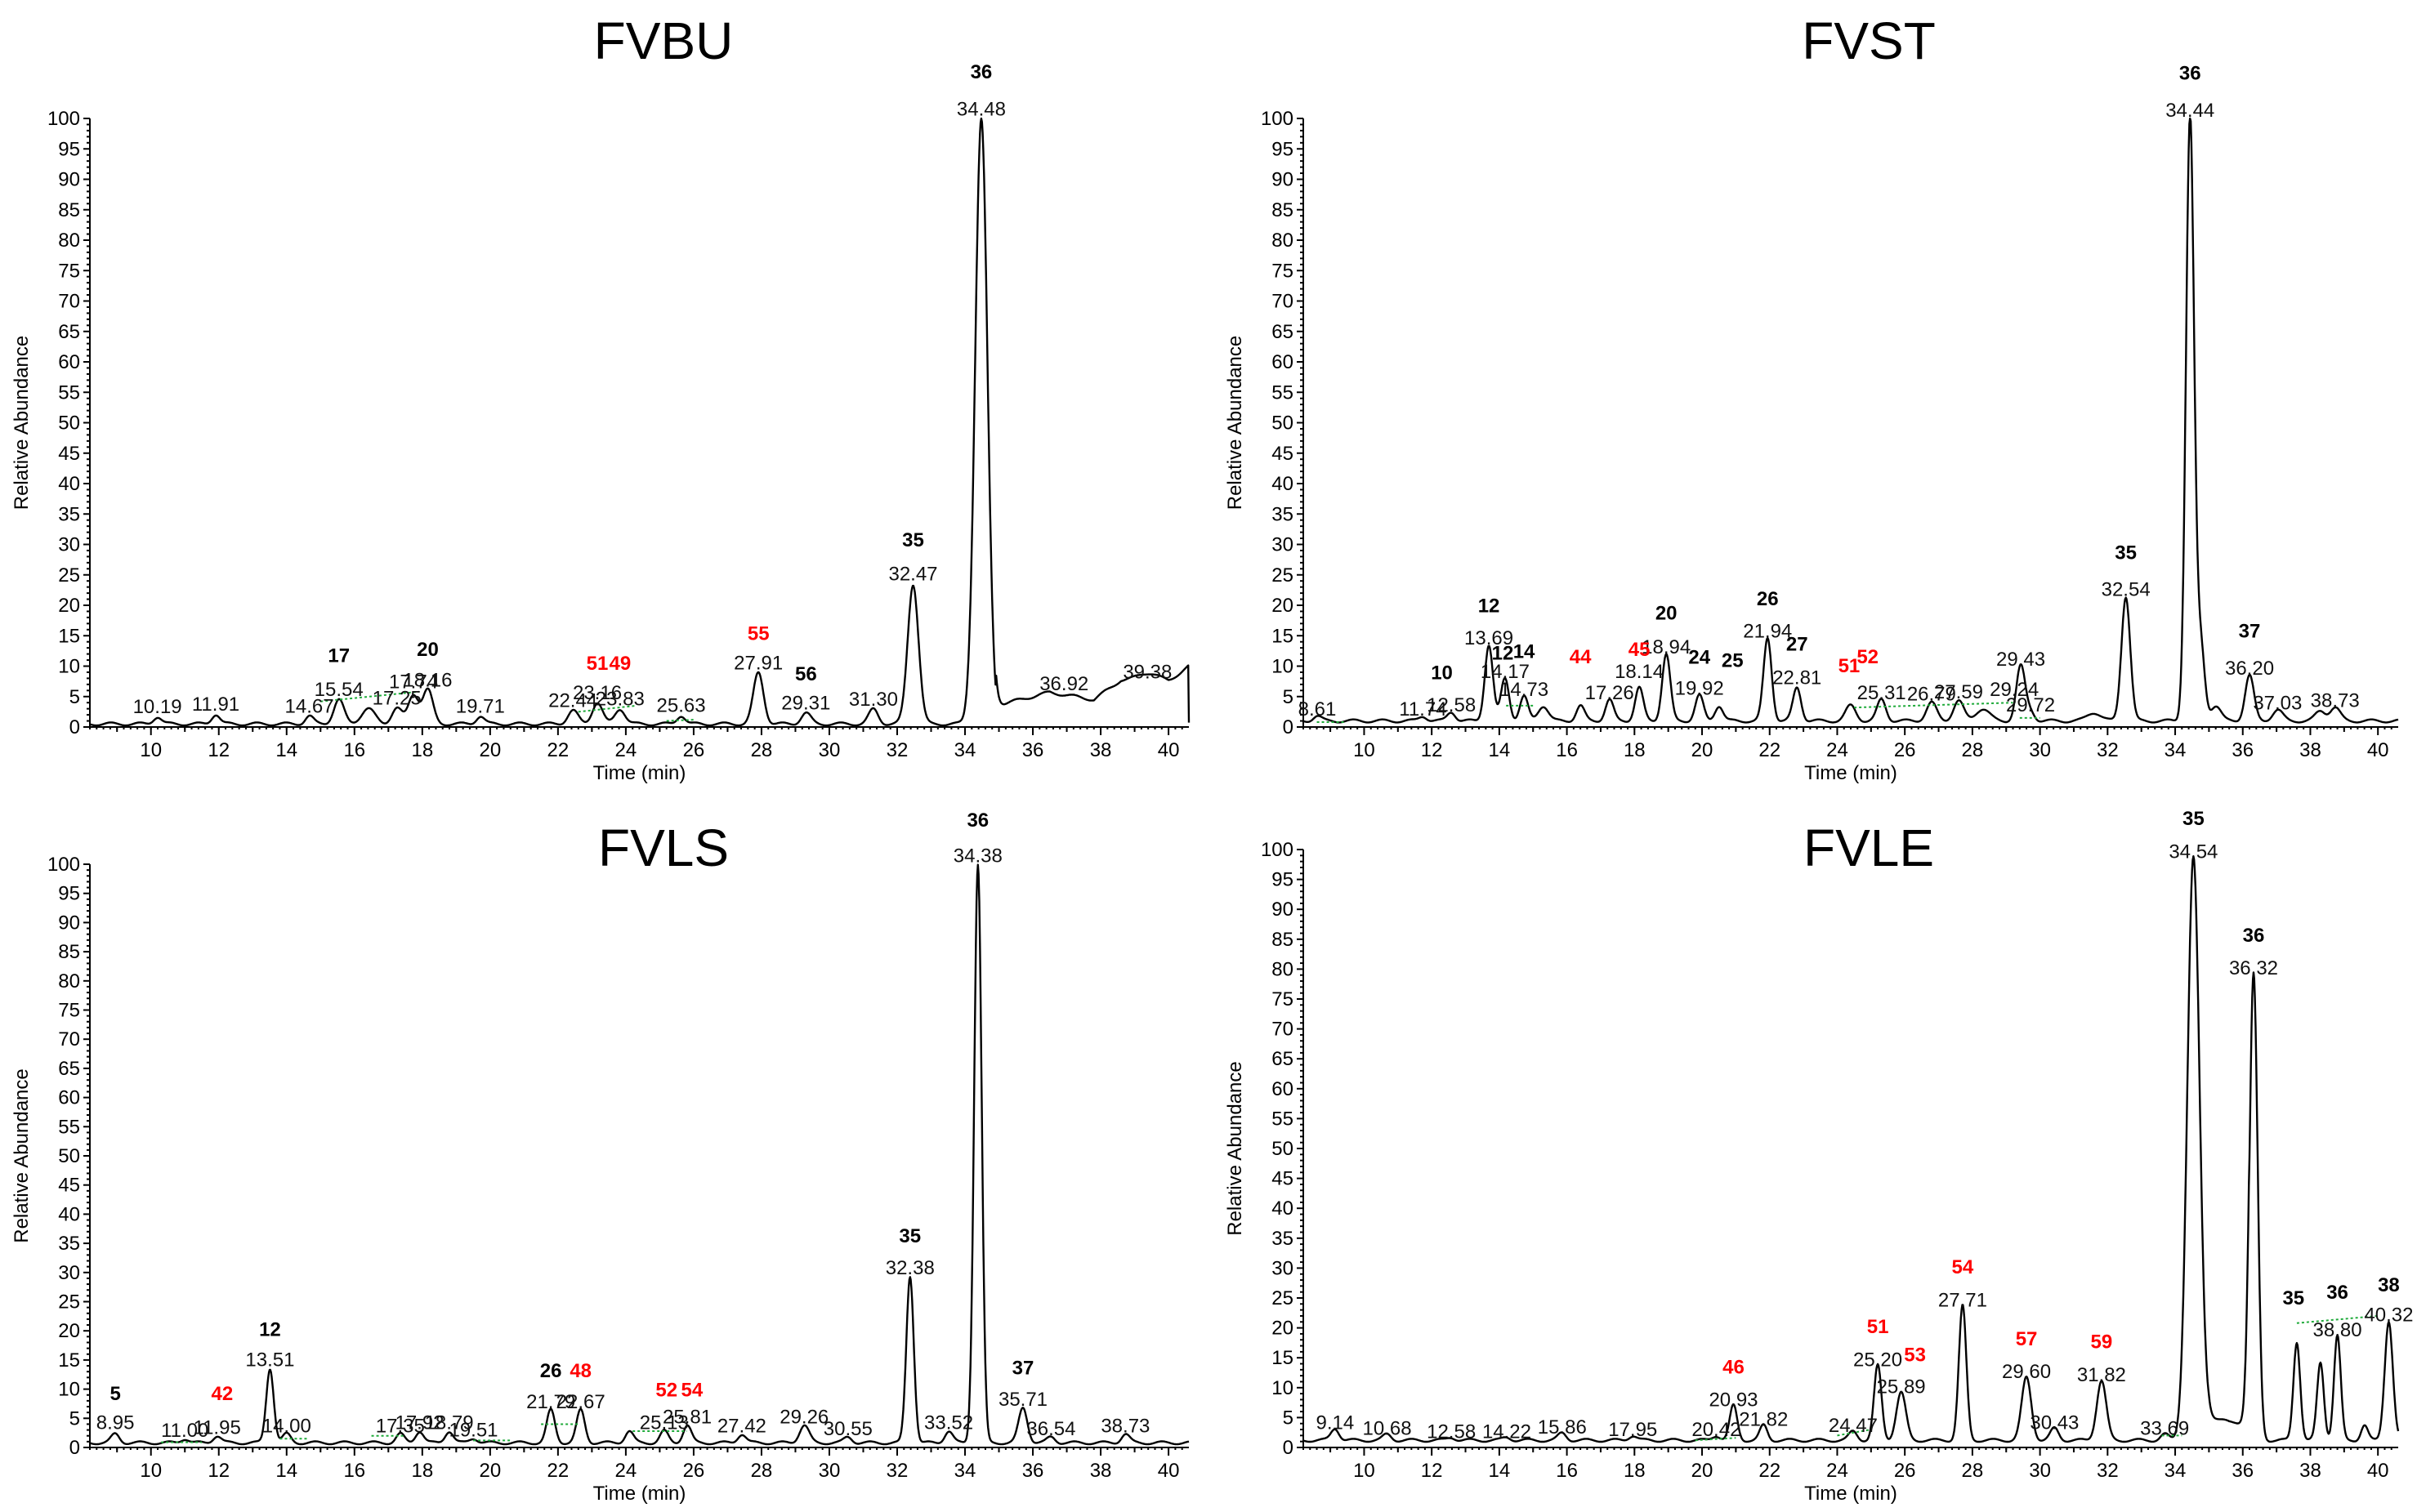  I want to click on peak-rt-label: 38.73, so click(2336, 701).